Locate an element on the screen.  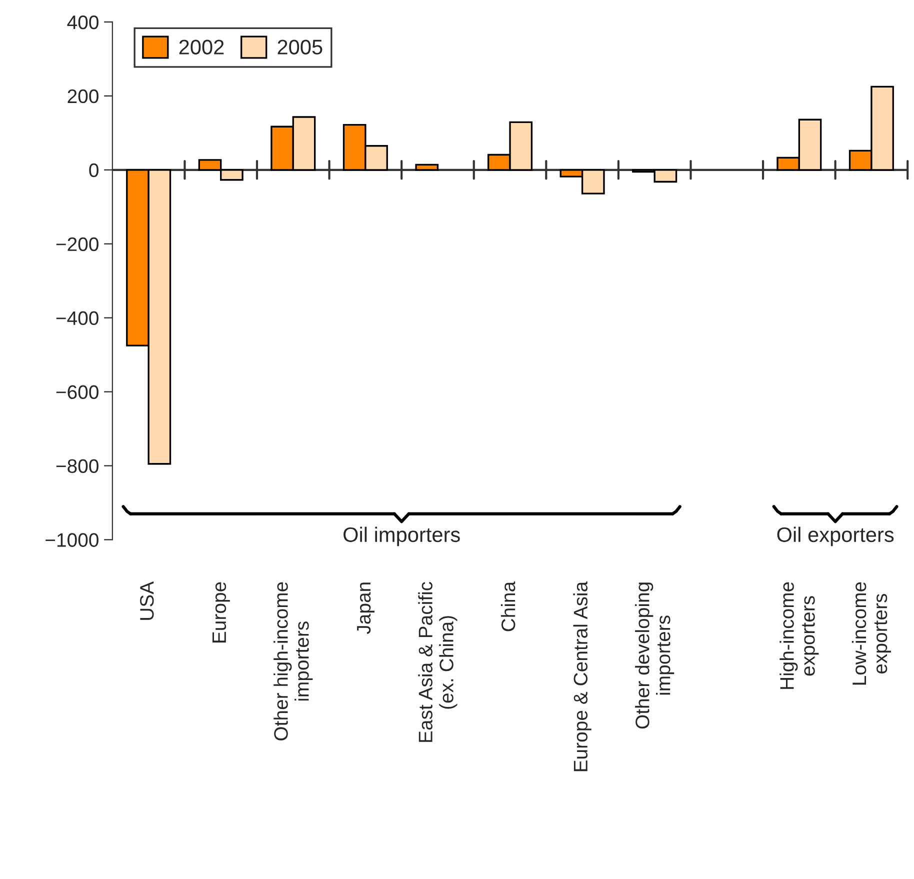
y-tick-label: 200 is located at coordinates (83, 96).